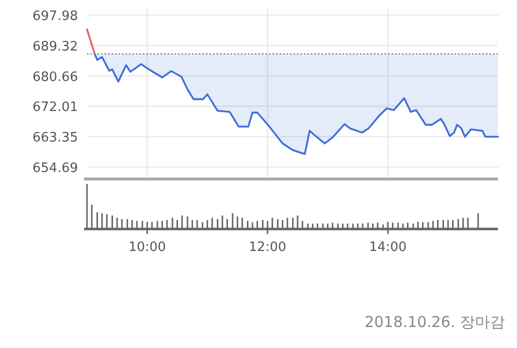 Image resolution: width=517 pixels, height=348 pixels. What do you see at coordinates (55, 46) in the screenshot?
I see `y-tick-label: 689.32` at bounding box center [55, 46].